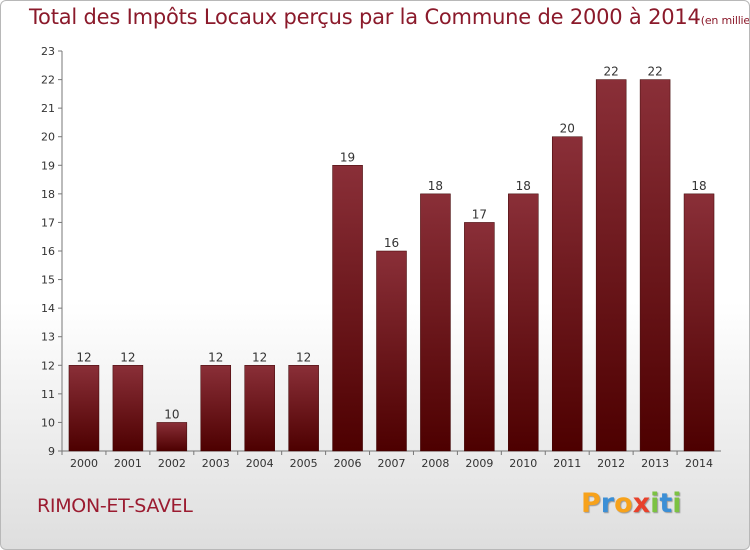 This screenshot has width=750, height=550. What do you see at coordinates (115, 506) in the screenshot?
I see `commune-name: RIMON-ET-SAVEL` at bounding box center [115, 506].